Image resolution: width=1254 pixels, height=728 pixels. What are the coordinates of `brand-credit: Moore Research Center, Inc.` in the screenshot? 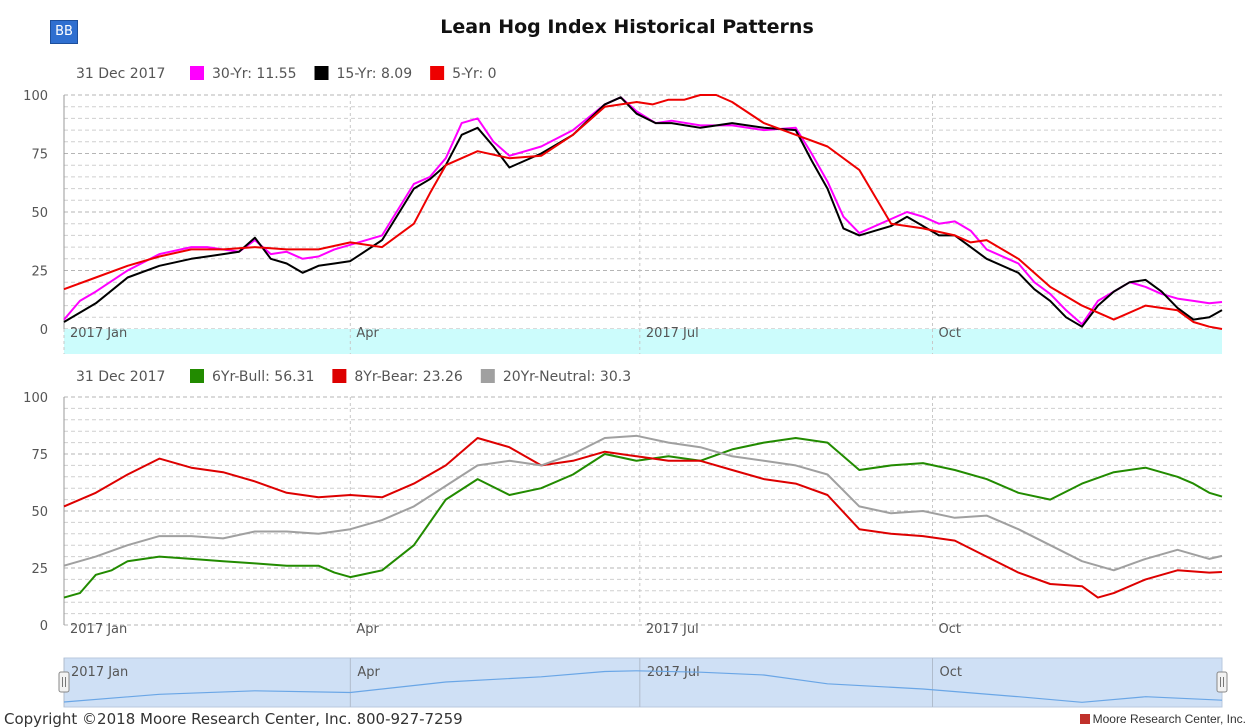 It's located at (1162, 719).